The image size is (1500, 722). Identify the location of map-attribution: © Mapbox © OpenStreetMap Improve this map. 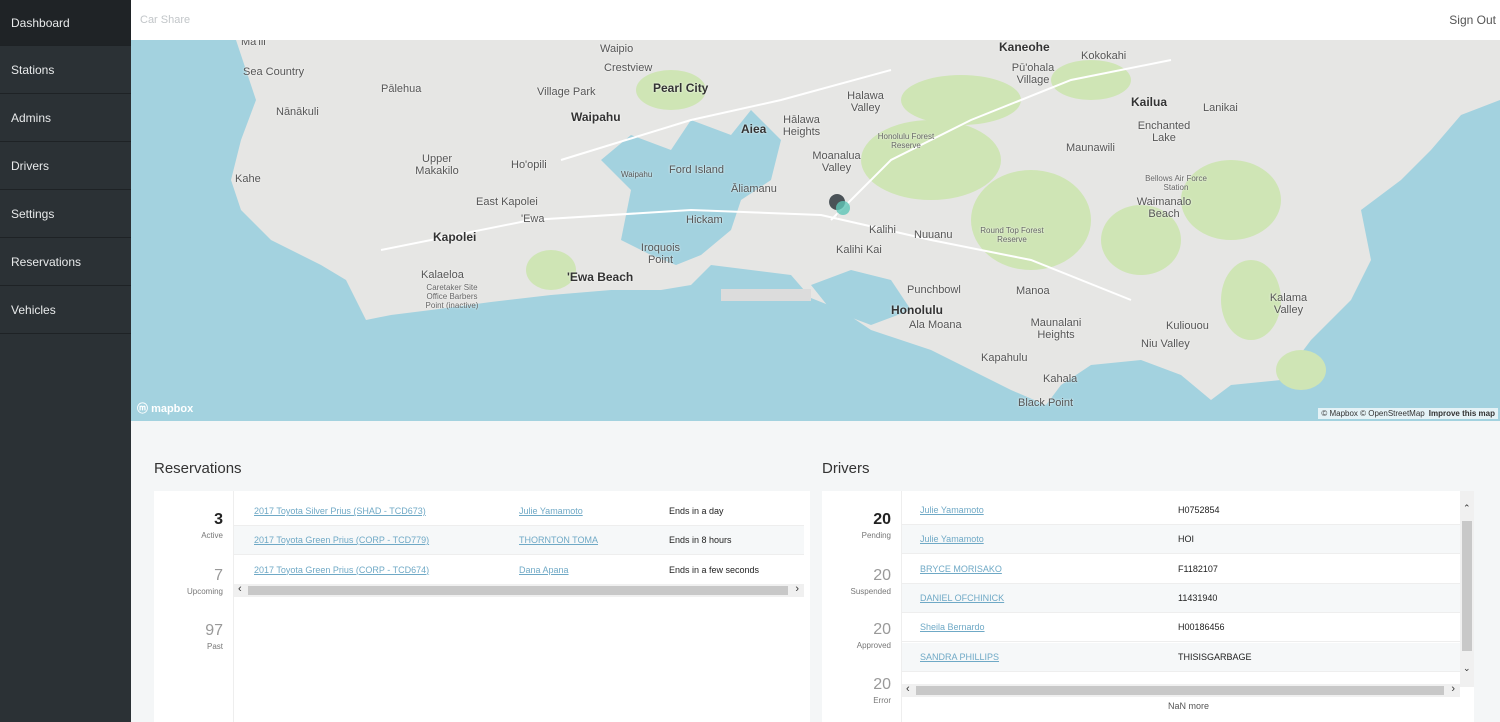
(1408, 413).